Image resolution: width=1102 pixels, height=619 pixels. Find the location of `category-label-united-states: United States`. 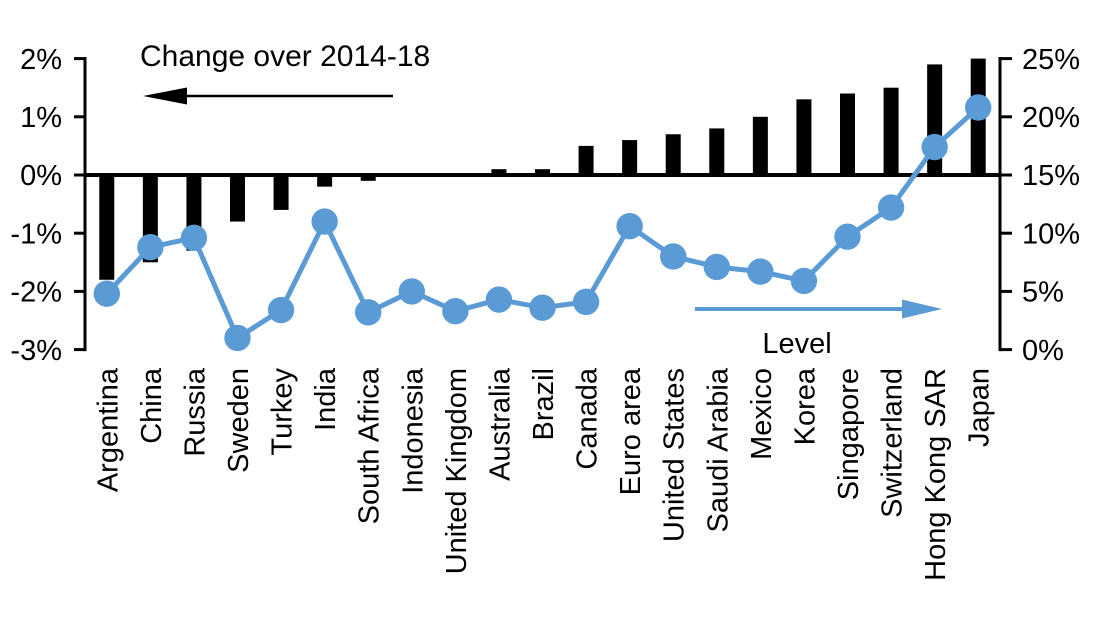

category-label-united-states: United States is located at coordinates (675, 455).